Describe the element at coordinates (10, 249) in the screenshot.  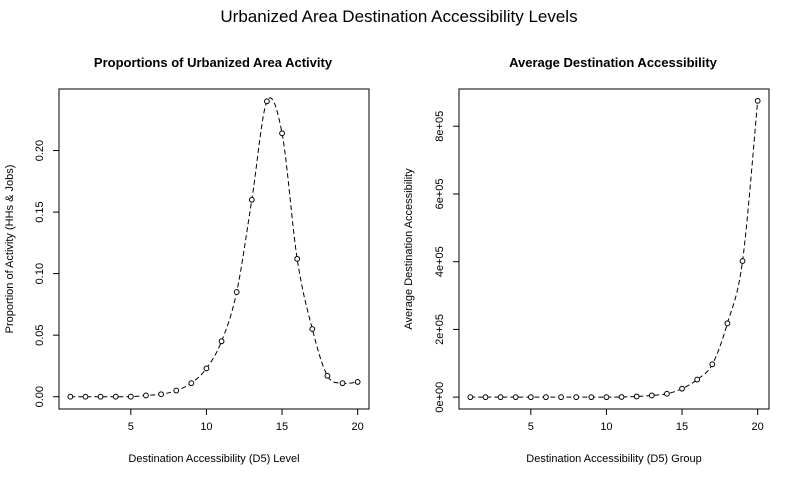
I see `left-y-axis-label: Proportion of Activity (HHs & Jobs)` at that location.